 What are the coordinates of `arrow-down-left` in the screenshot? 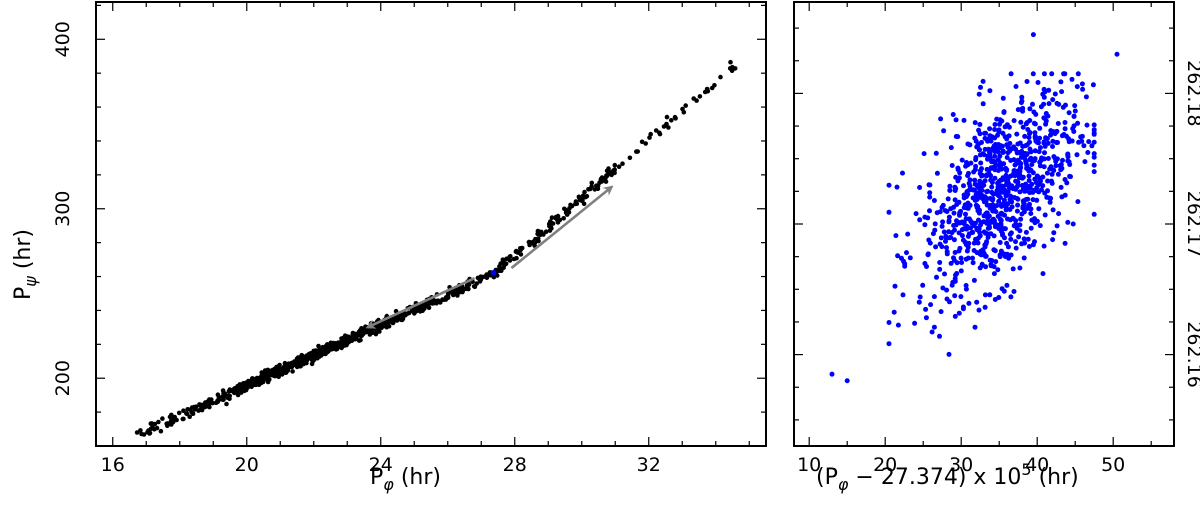 It's located at (420, 303).